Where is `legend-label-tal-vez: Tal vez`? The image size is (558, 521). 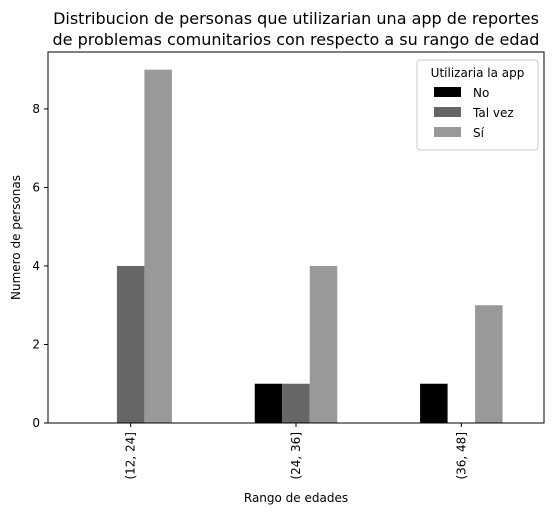 legend-label-tal-vez: Tal vez is located at coordinates (493, 113).